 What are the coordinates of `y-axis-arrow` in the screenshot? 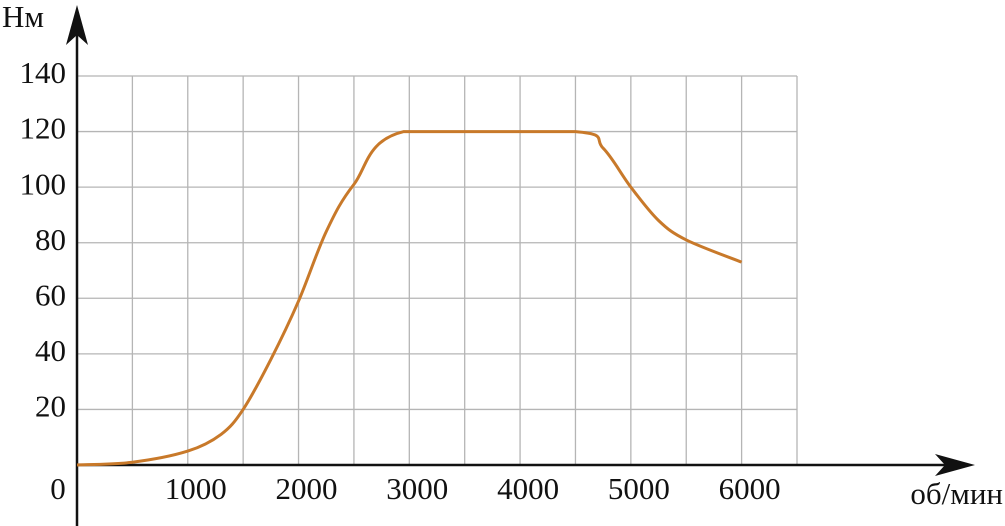 It's located at (77, 25).